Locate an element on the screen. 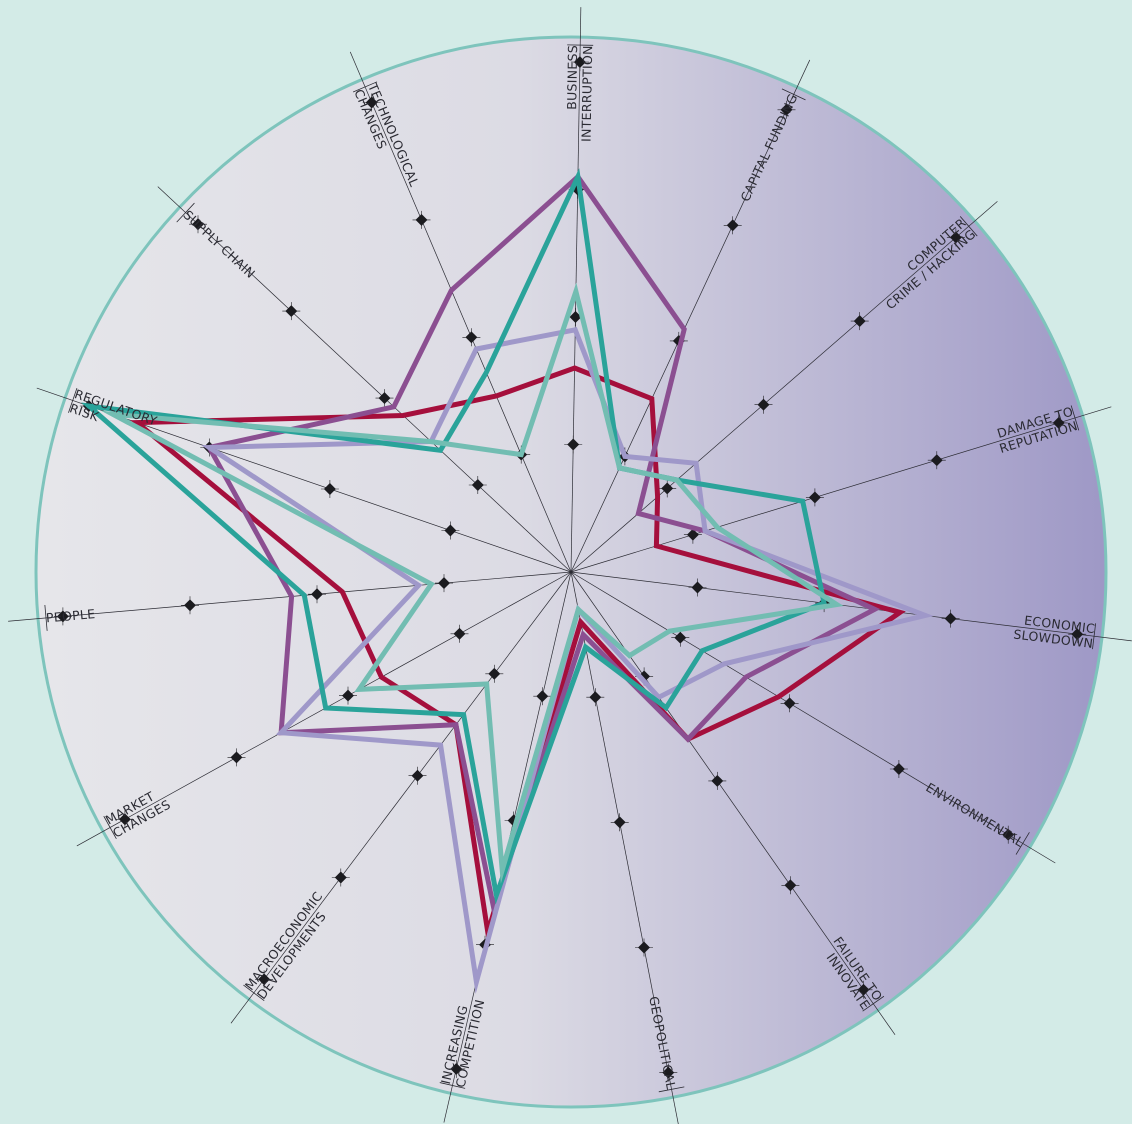 This screenshot has width=1132, height=1124. axis-label: PEOPLE is located at coordinates (70, 615).